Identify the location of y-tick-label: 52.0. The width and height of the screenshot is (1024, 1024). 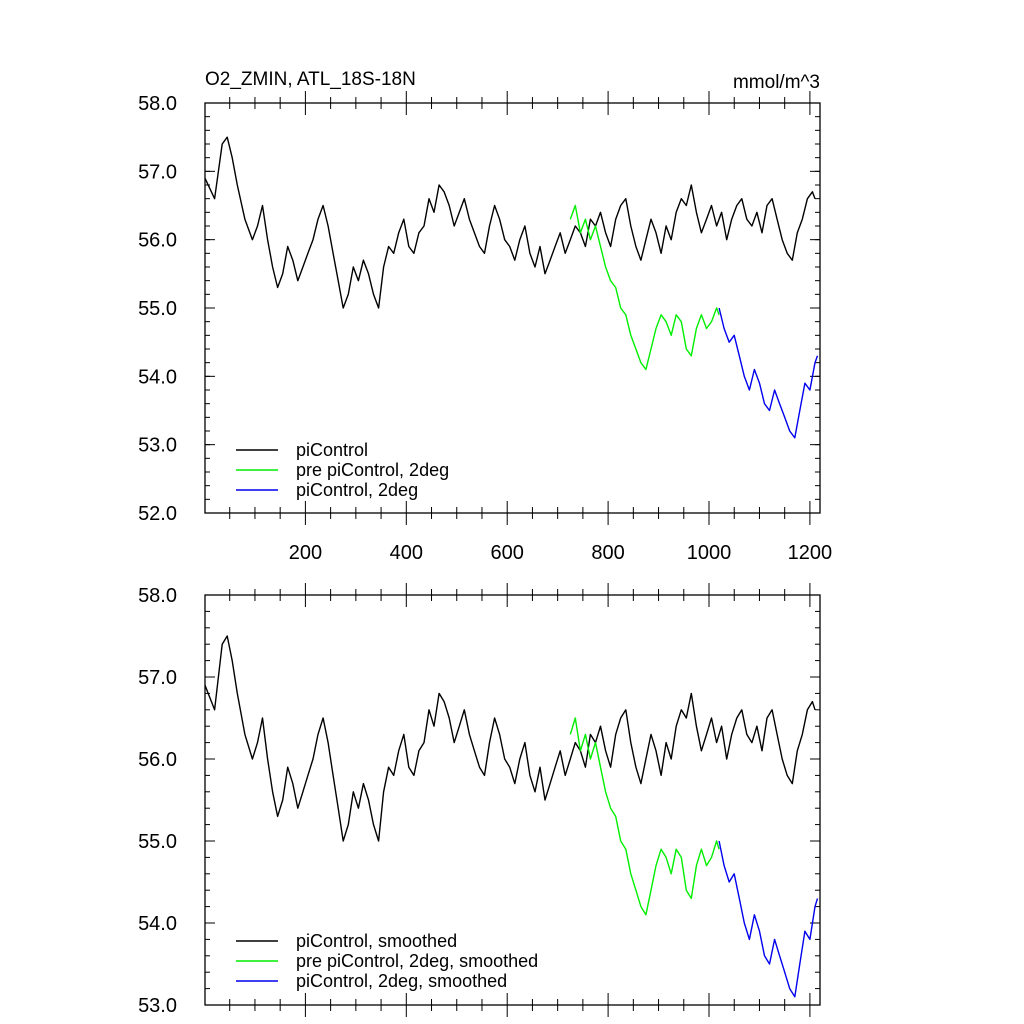
(157, 514).